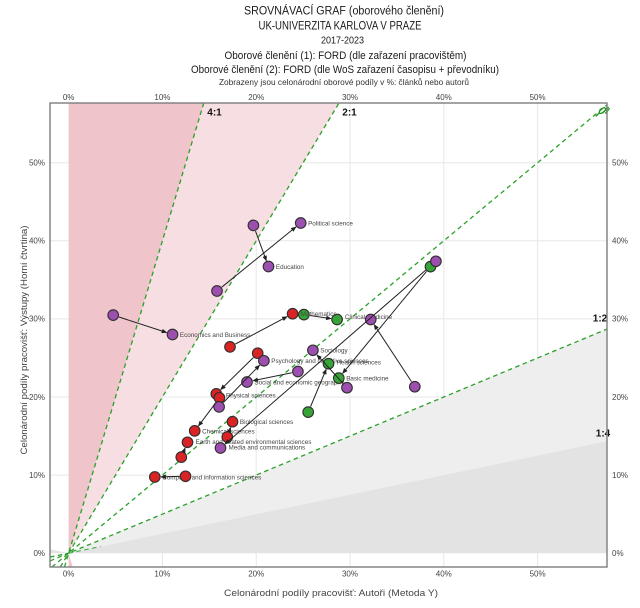 The width and height of the screenshot is (640, 608). I want to click on svg-text: Economics and Business, so click(215, 335).